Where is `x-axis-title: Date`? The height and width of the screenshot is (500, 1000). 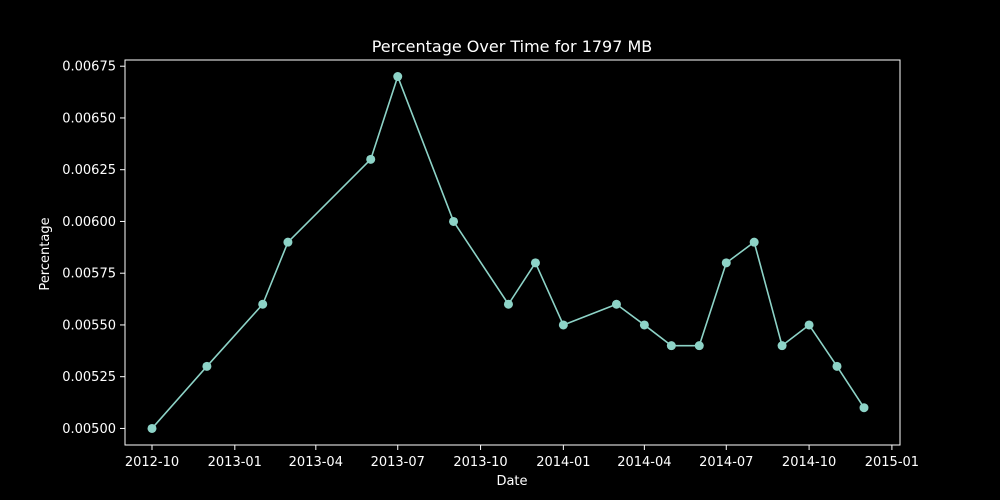
x-axis-title: Date is located at coordinates (511, 481).